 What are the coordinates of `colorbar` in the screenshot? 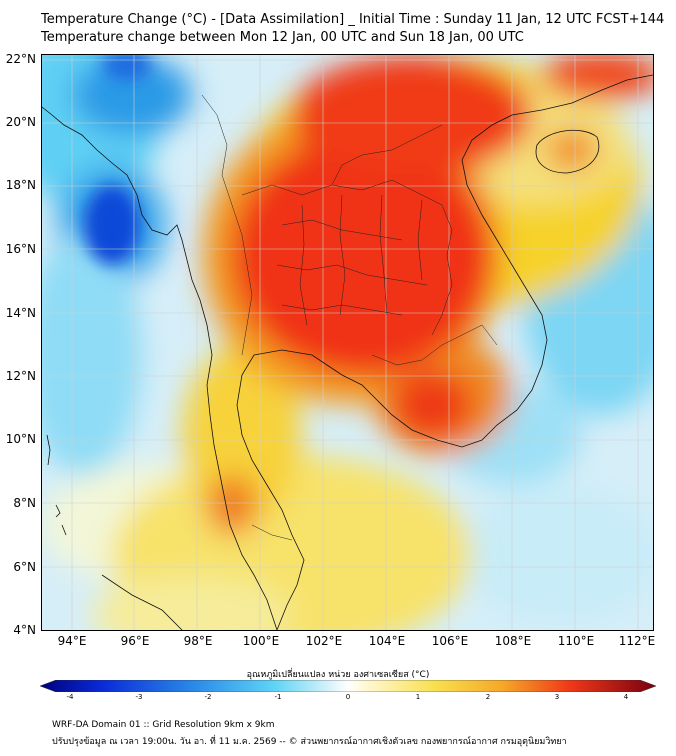 It's located at (348, 686).